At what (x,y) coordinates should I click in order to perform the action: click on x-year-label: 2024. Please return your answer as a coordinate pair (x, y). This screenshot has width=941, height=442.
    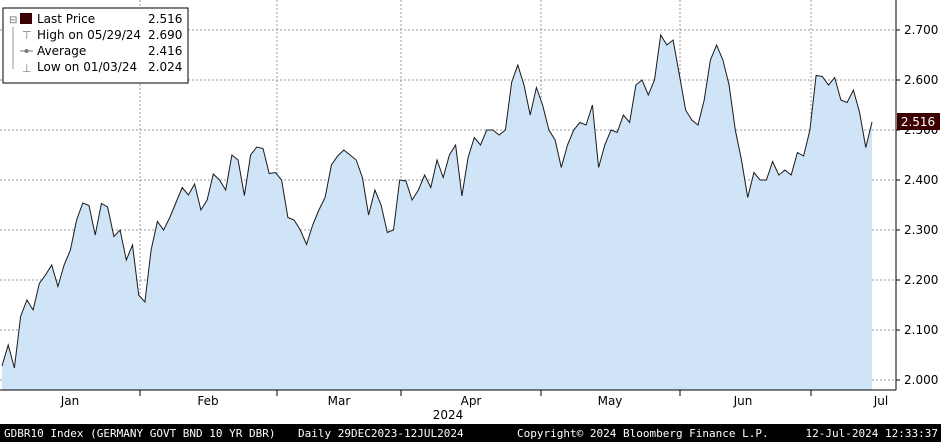
    Looking at the image, I should click on (448, 415).